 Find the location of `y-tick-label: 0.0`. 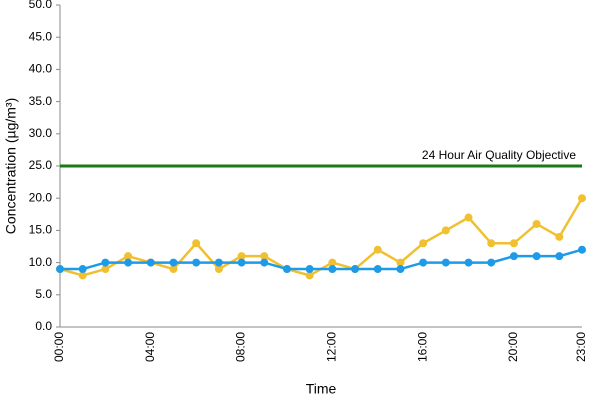

y-tick-label: 0.0 is located at coordinates (43, 326).